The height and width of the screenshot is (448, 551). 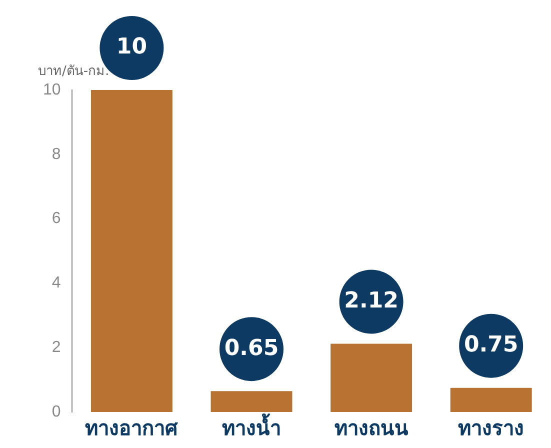 What do you see at coordinates (56, 411) in the screenshot?
I see `y-tick-label: 0` at bounding box center [56, 411].